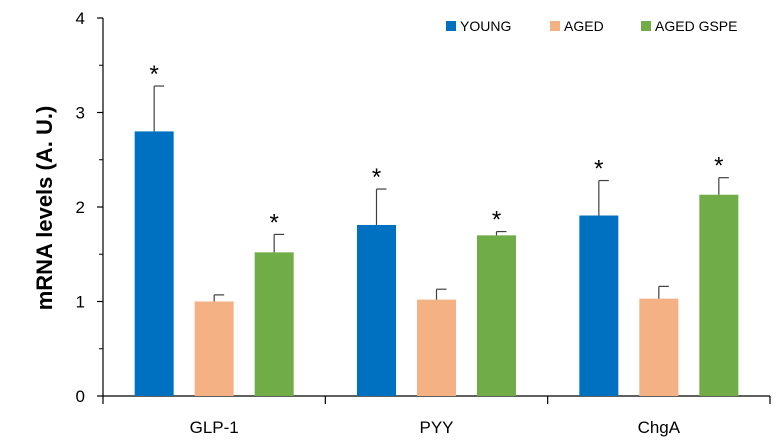 The height and width of the screenshot is (446, 783). Describe the element at coordinates (436, 427) in the screenshot. I see `x-tick-label: PYY` at that location.